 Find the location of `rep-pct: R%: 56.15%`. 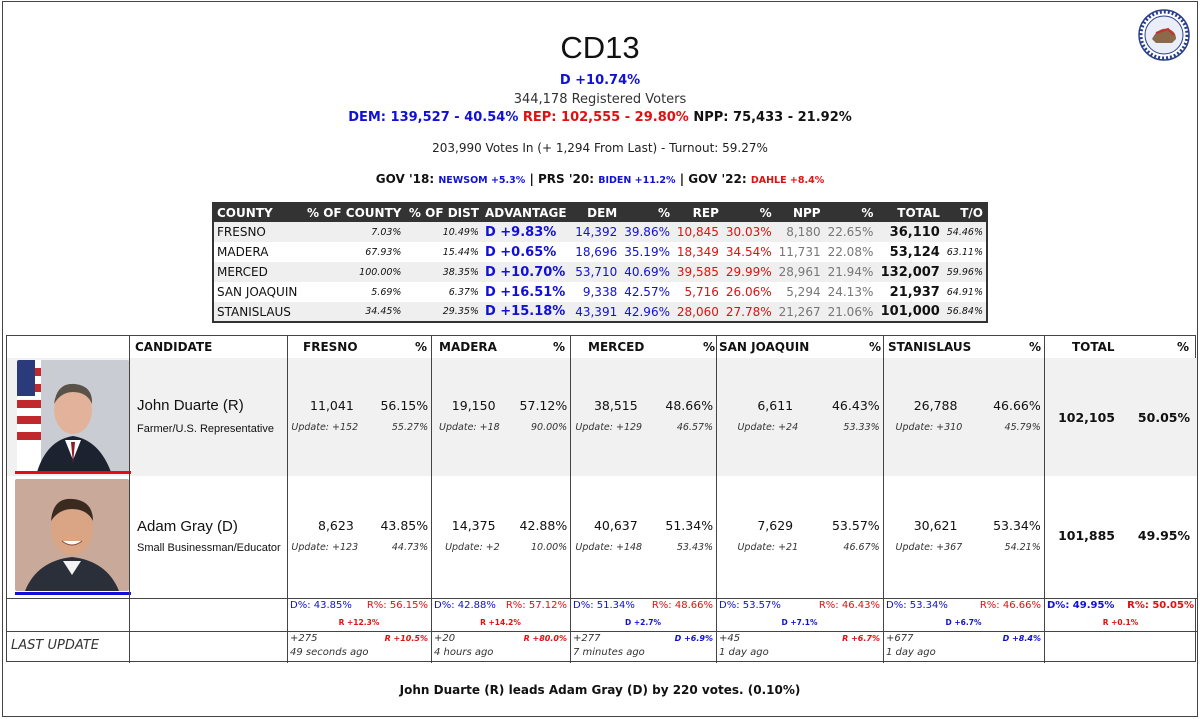

rep-pct: R%: 56.15% is located at coordinates (397, 605).